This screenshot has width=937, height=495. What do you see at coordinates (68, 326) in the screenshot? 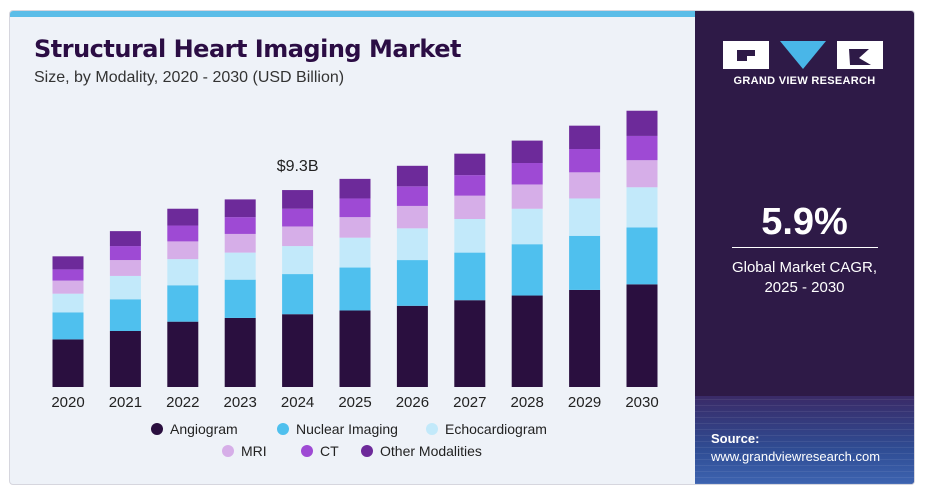
I see `bar-segment-nuclear-imaging-2020` at bounding box center [68, 326].